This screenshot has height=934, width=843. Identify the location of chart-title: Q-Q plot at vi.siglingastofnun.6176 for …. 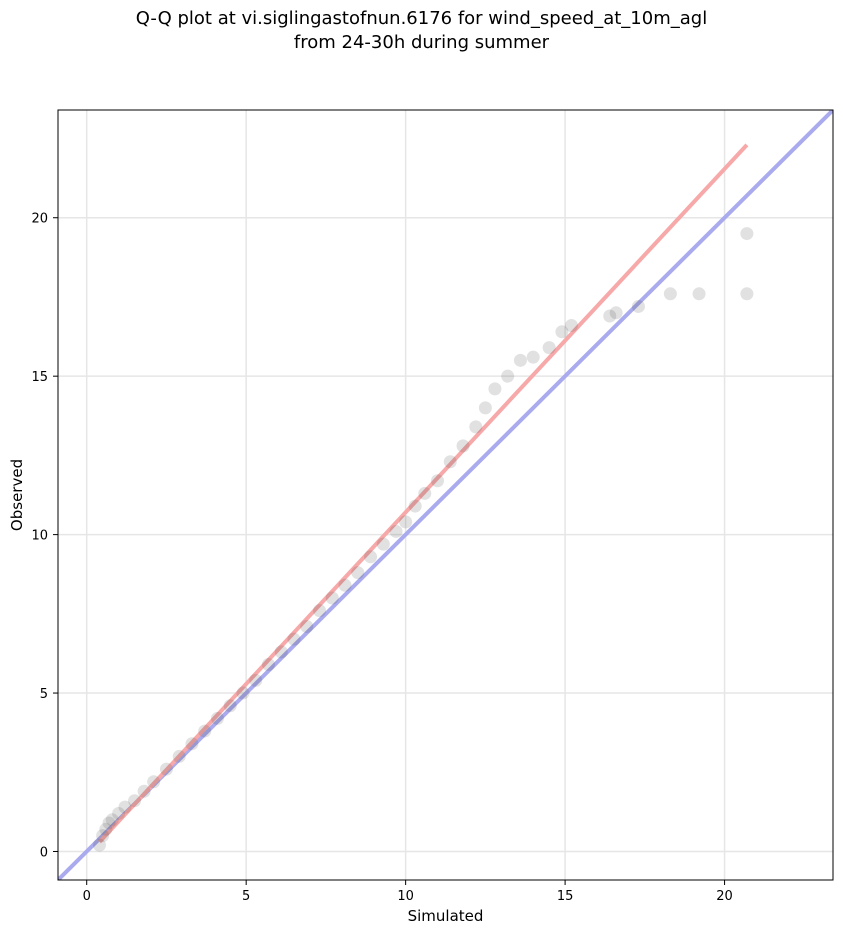
(421, 18).